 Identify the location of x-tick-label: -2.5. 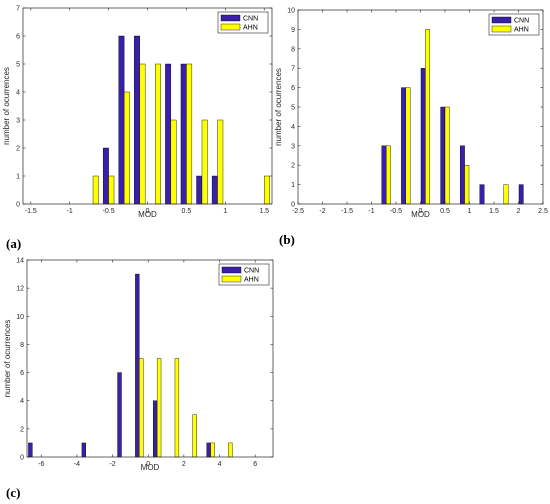
(298, 211).